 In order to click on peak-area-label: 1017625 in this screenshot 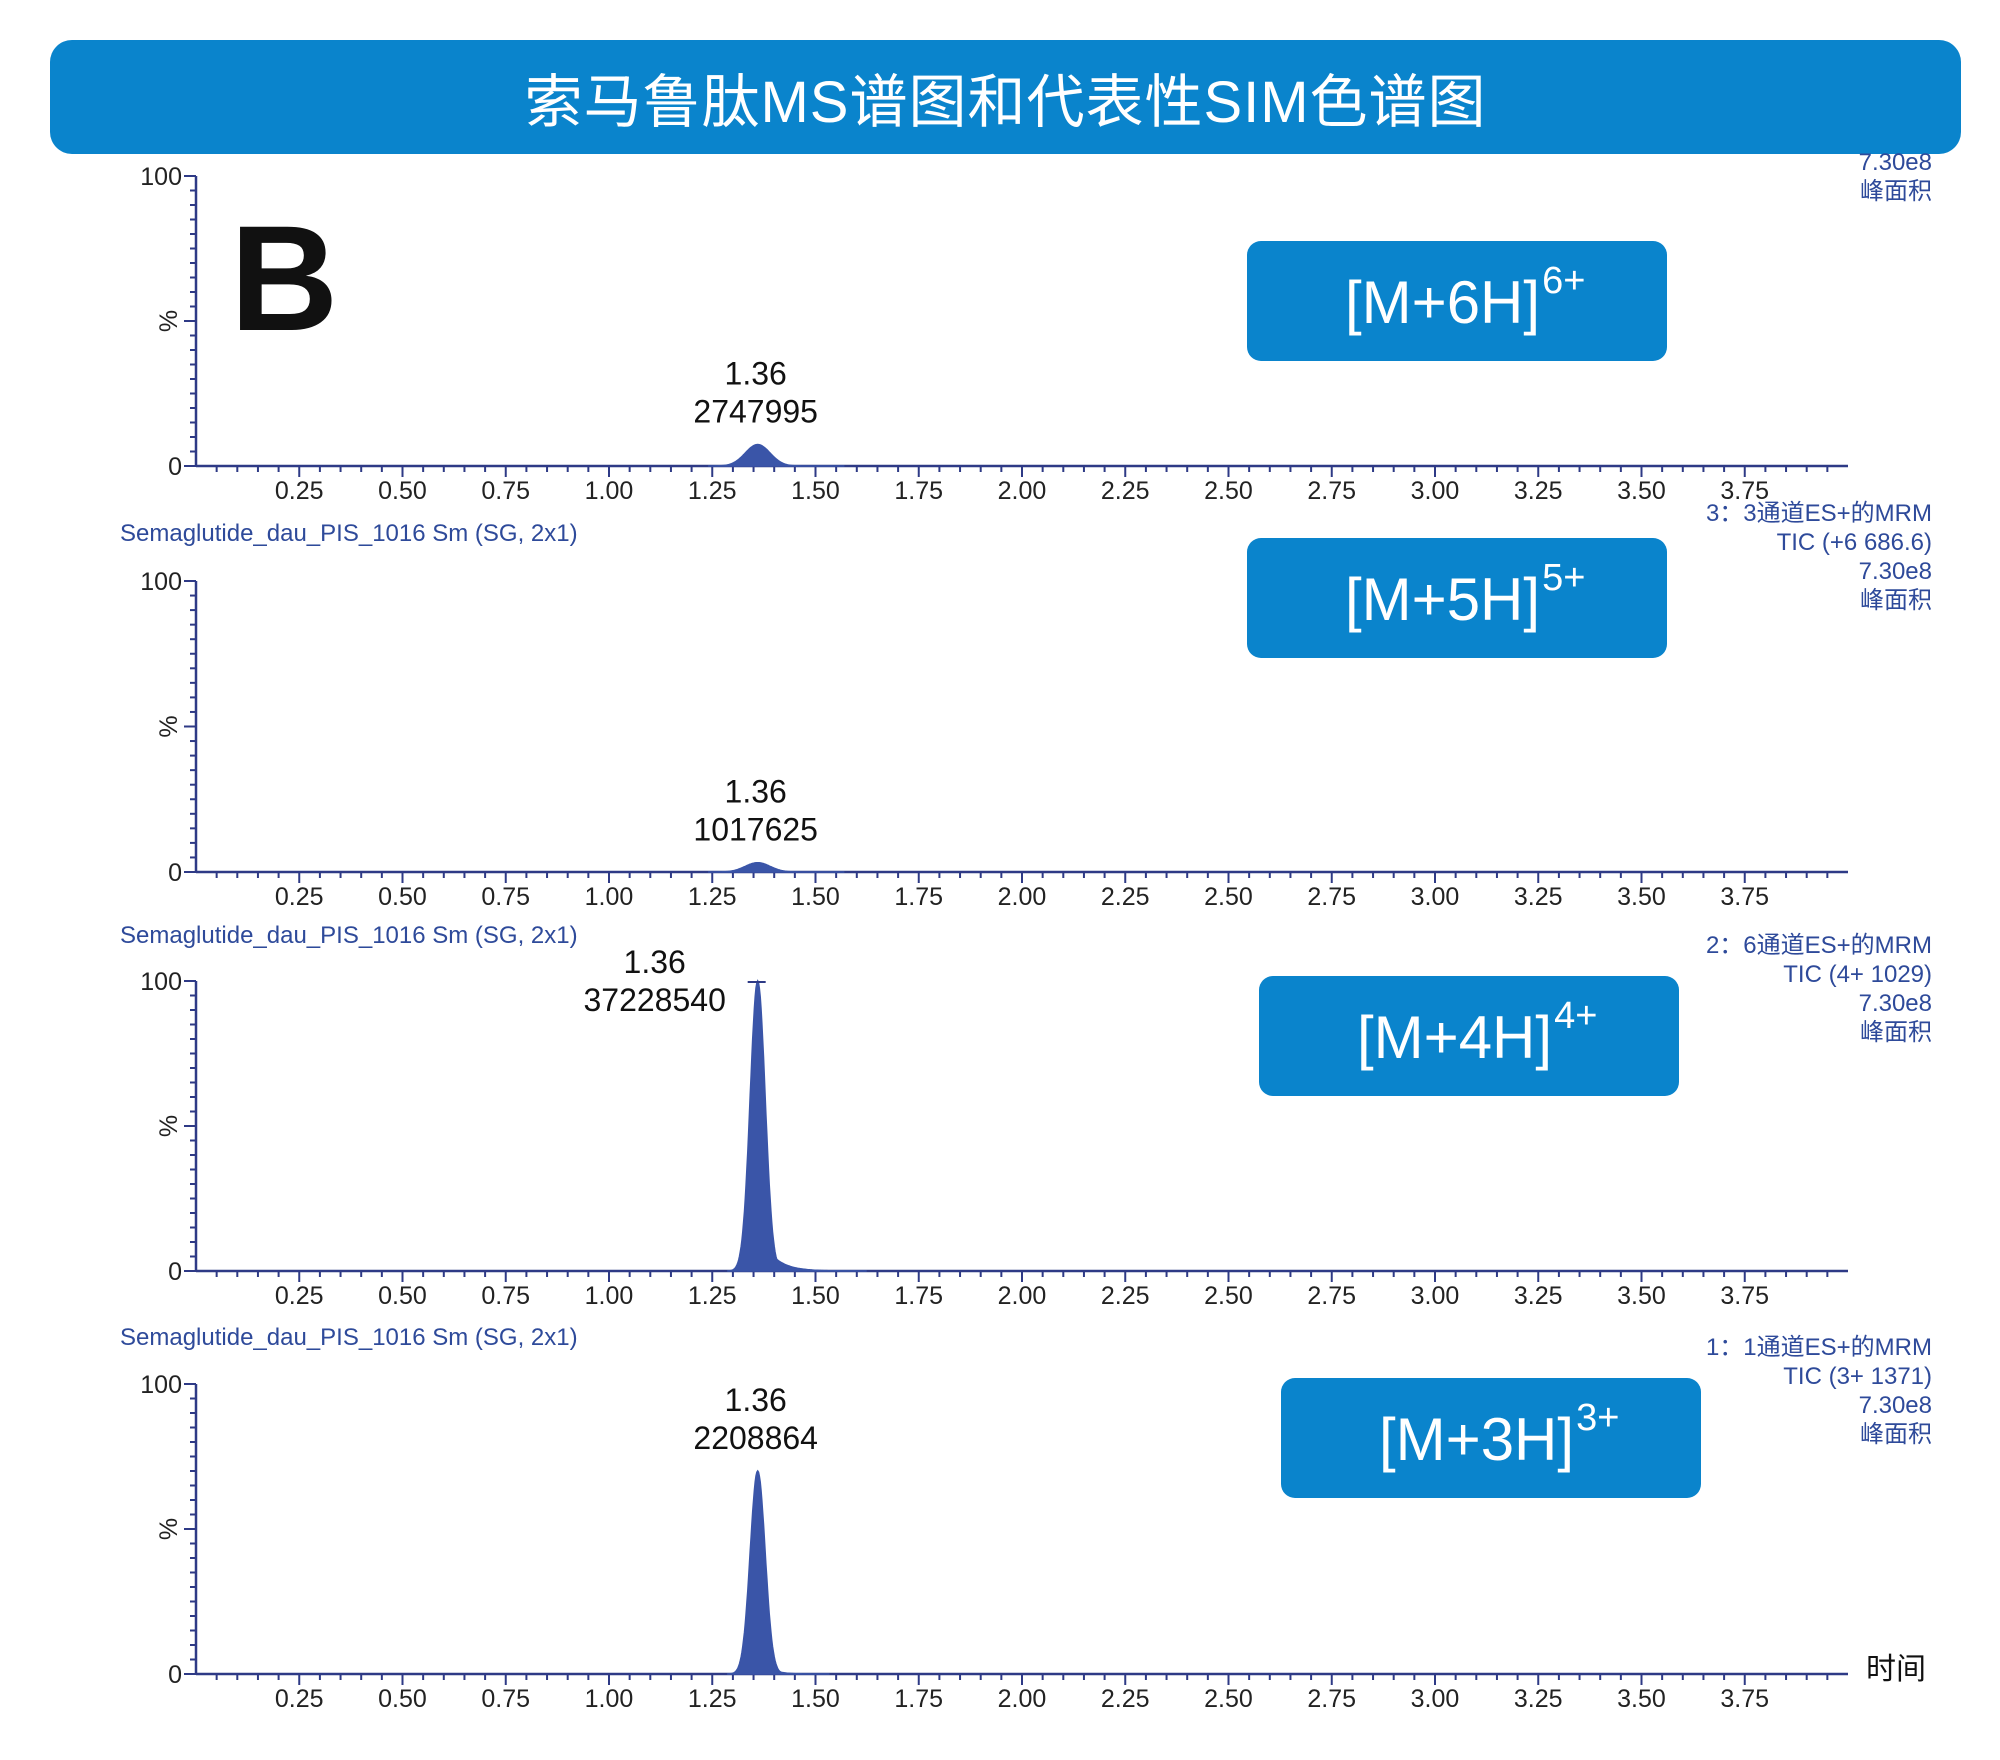, I will do `click(755, 830)`.